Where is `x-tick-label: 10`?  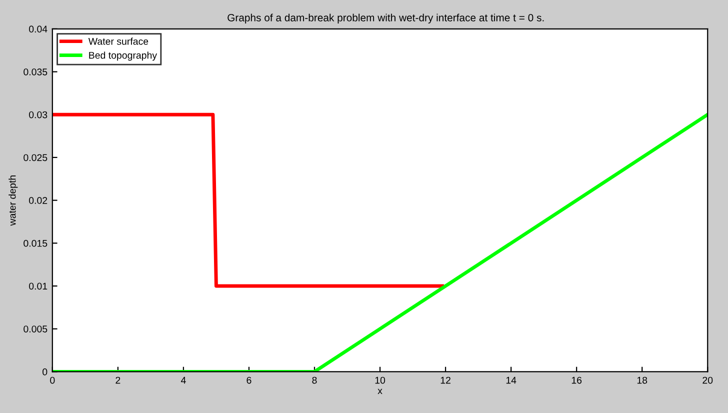 x-tick-label: 10 is located at coordinates (380, 380).